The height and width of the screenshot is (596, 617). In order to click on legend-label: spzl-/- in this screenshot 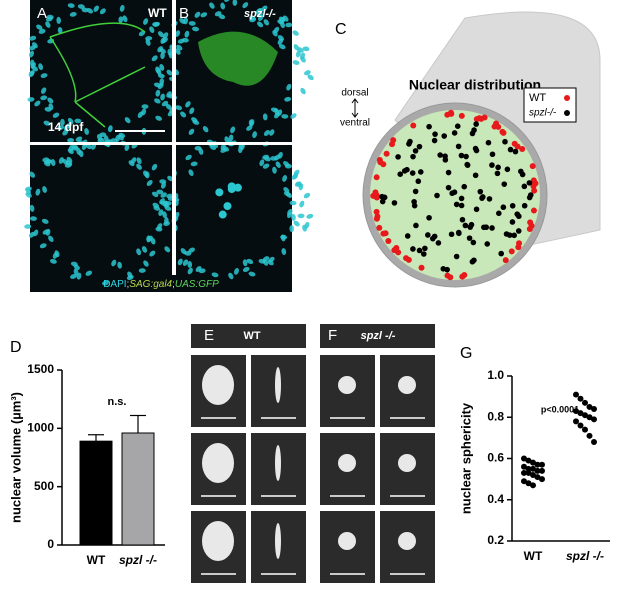, I will do `click(543, 113)`.